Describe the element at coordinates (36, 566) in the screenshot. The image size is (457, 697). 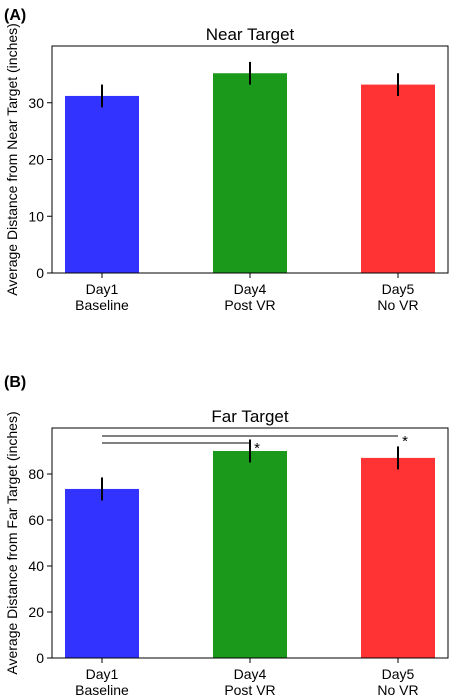
I see `y-tick-label: 40` at that location.